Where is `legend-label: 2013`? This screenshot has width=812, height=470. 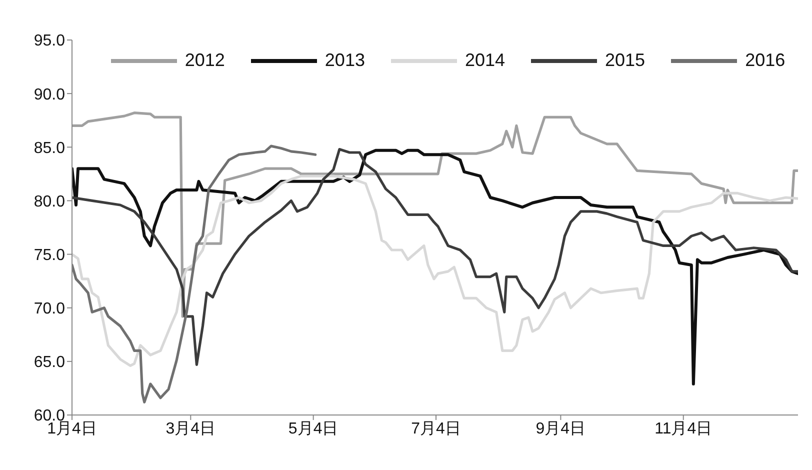
legend-label: 2013 is located at coordinates (344, 60).